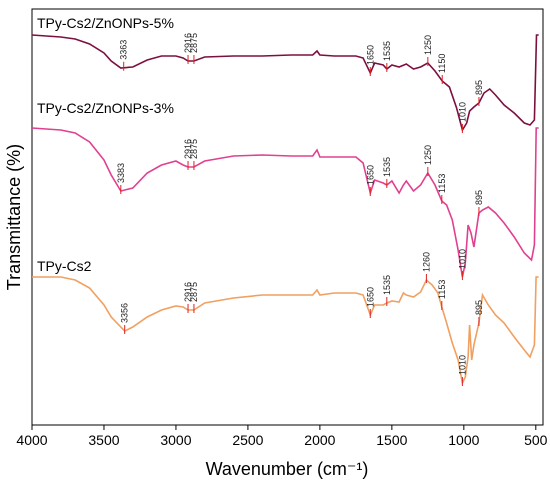 The width and height of the screenshot is (550, 489). Describe the element at coordinates (64, 266) in the screenshot. I see `series-label-3: TPy-Cs2` at that location.